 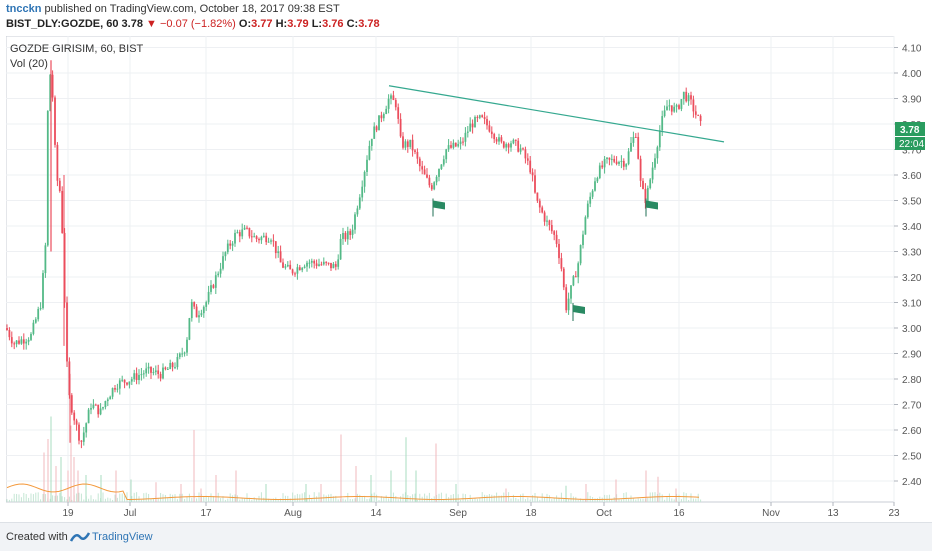 I want to click on high-label: H:, so click(x=281, y=24).